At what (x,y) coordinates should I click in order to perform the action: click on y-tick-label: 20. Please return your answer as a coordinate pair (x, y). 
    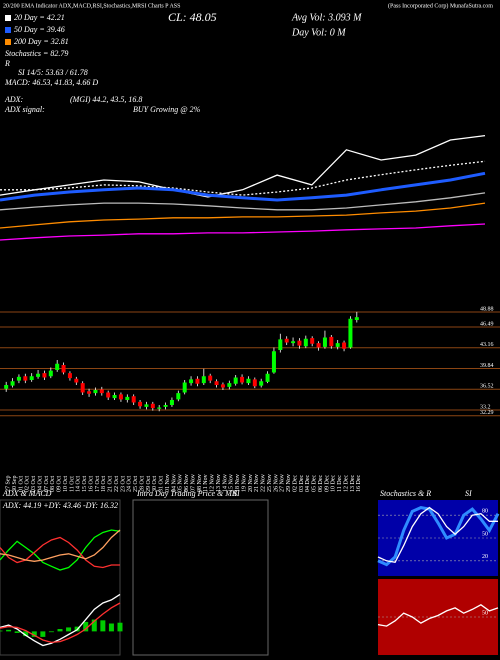
    Looking at the image, I should click on (485, 557).